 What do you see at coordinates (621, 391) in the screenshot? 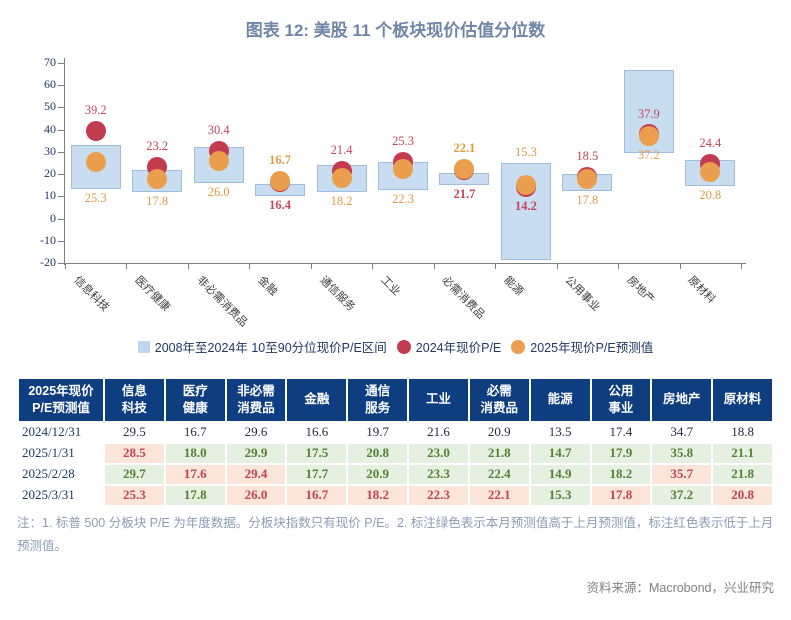
I see `header-line: 公用` at bounding box center [621, 391].